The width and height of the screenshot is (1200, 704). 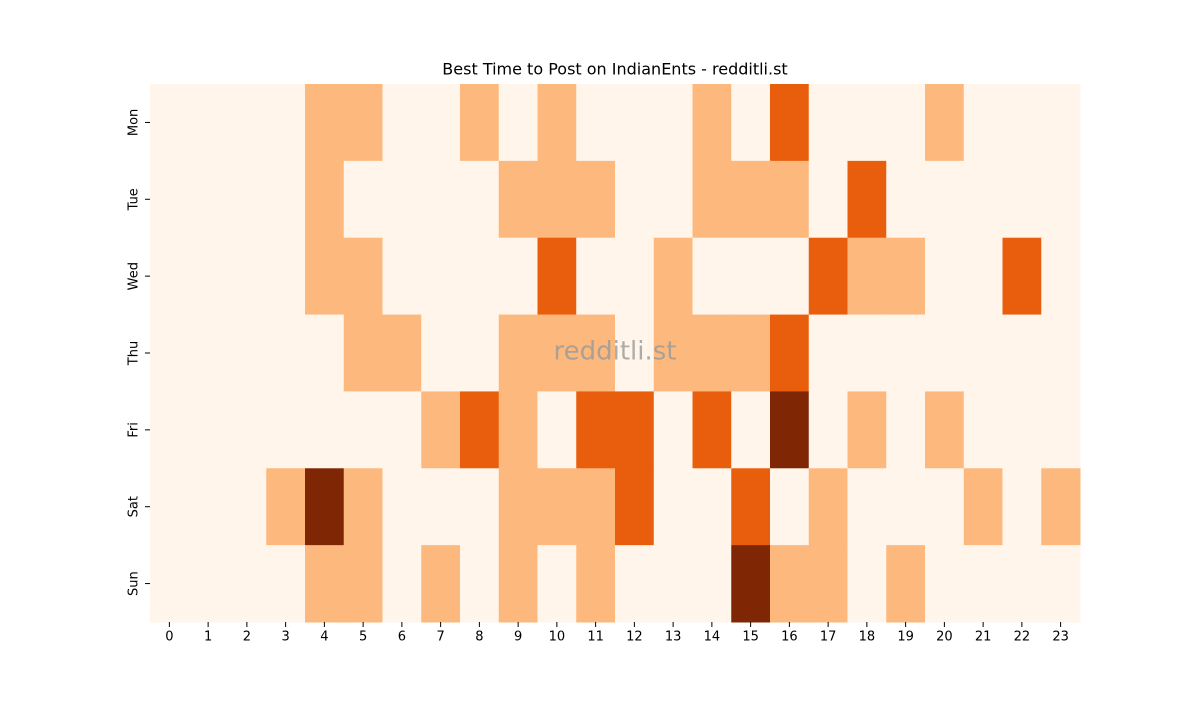 What do you see at coordinates (712, 637) in the screenshot?
I see `x-tick-label: 14` at bounding box center [712, 637].